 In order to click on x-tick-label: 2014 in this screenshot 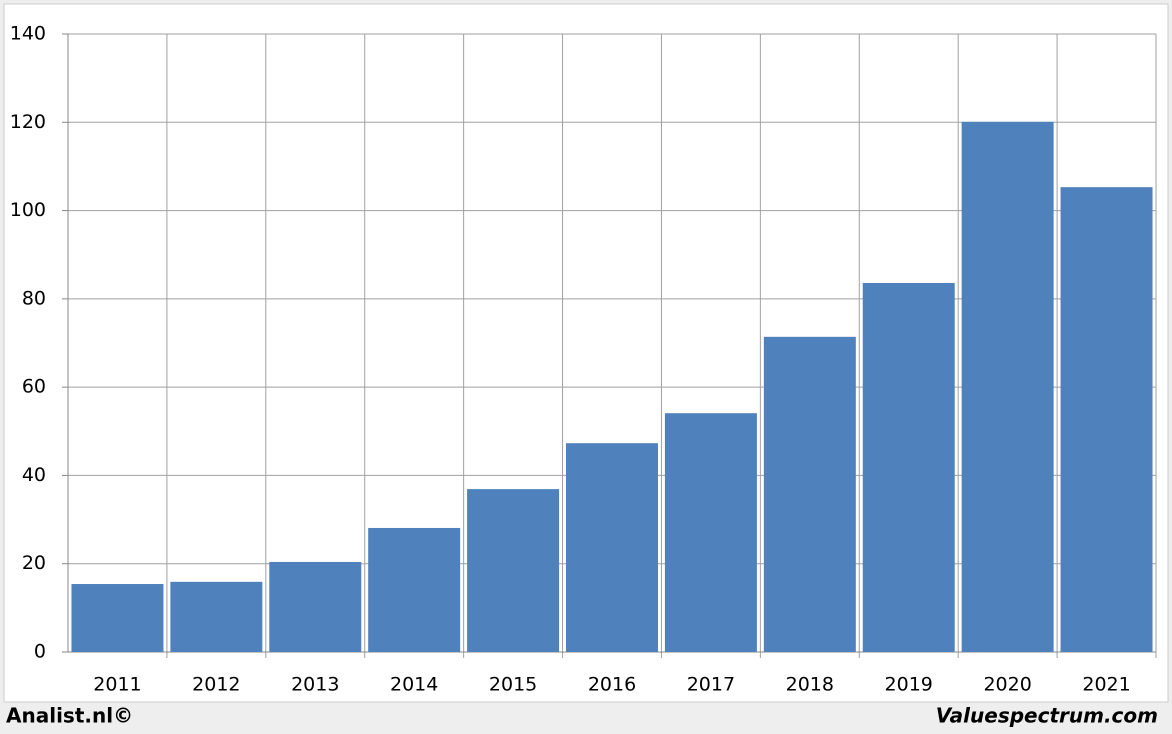, I will do `click(414, 685)`.